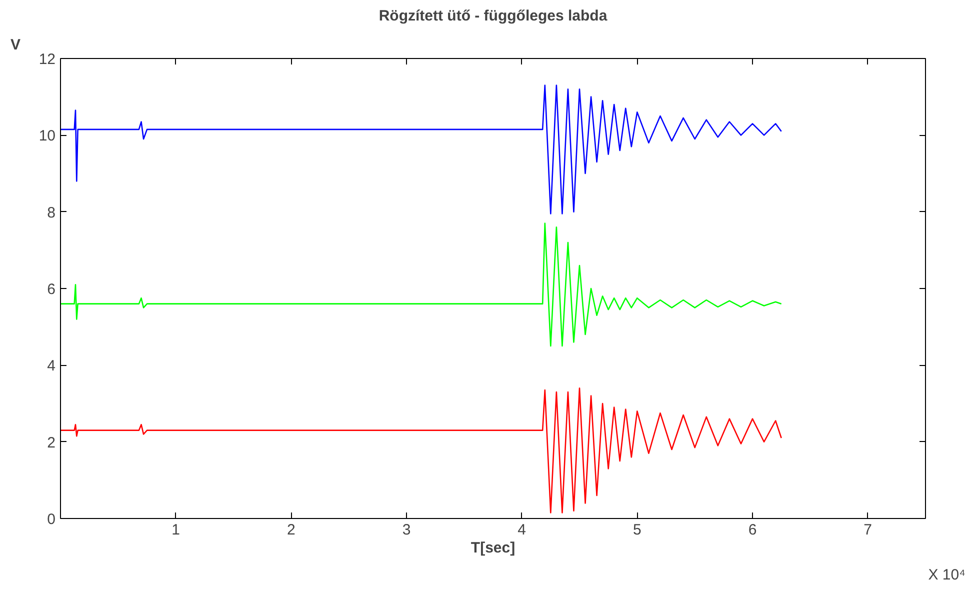 This screenshot has width=979, height=592. What do you see at coordinates (51, 519) in the screenshot?
I see `y-tick-label: 0` at bounding box center [51, 519].